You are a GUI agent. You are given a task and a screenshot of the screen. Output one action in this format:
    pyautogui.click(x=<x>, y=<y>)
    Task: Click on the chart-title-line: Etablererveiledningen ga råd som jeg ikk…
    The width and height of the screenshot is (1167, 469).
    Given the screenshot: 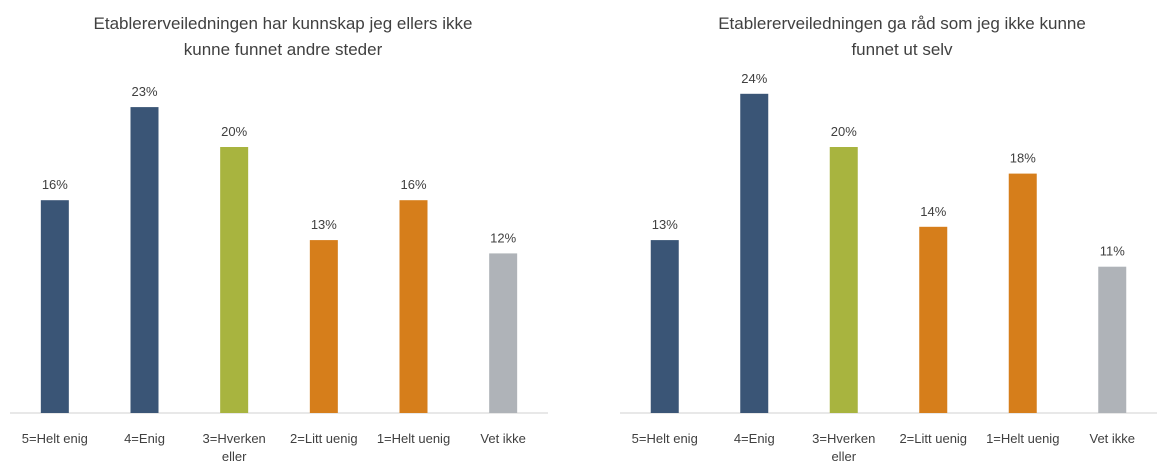 What is the action you would take?
    pyautogui.click(x=902, y=23)
    